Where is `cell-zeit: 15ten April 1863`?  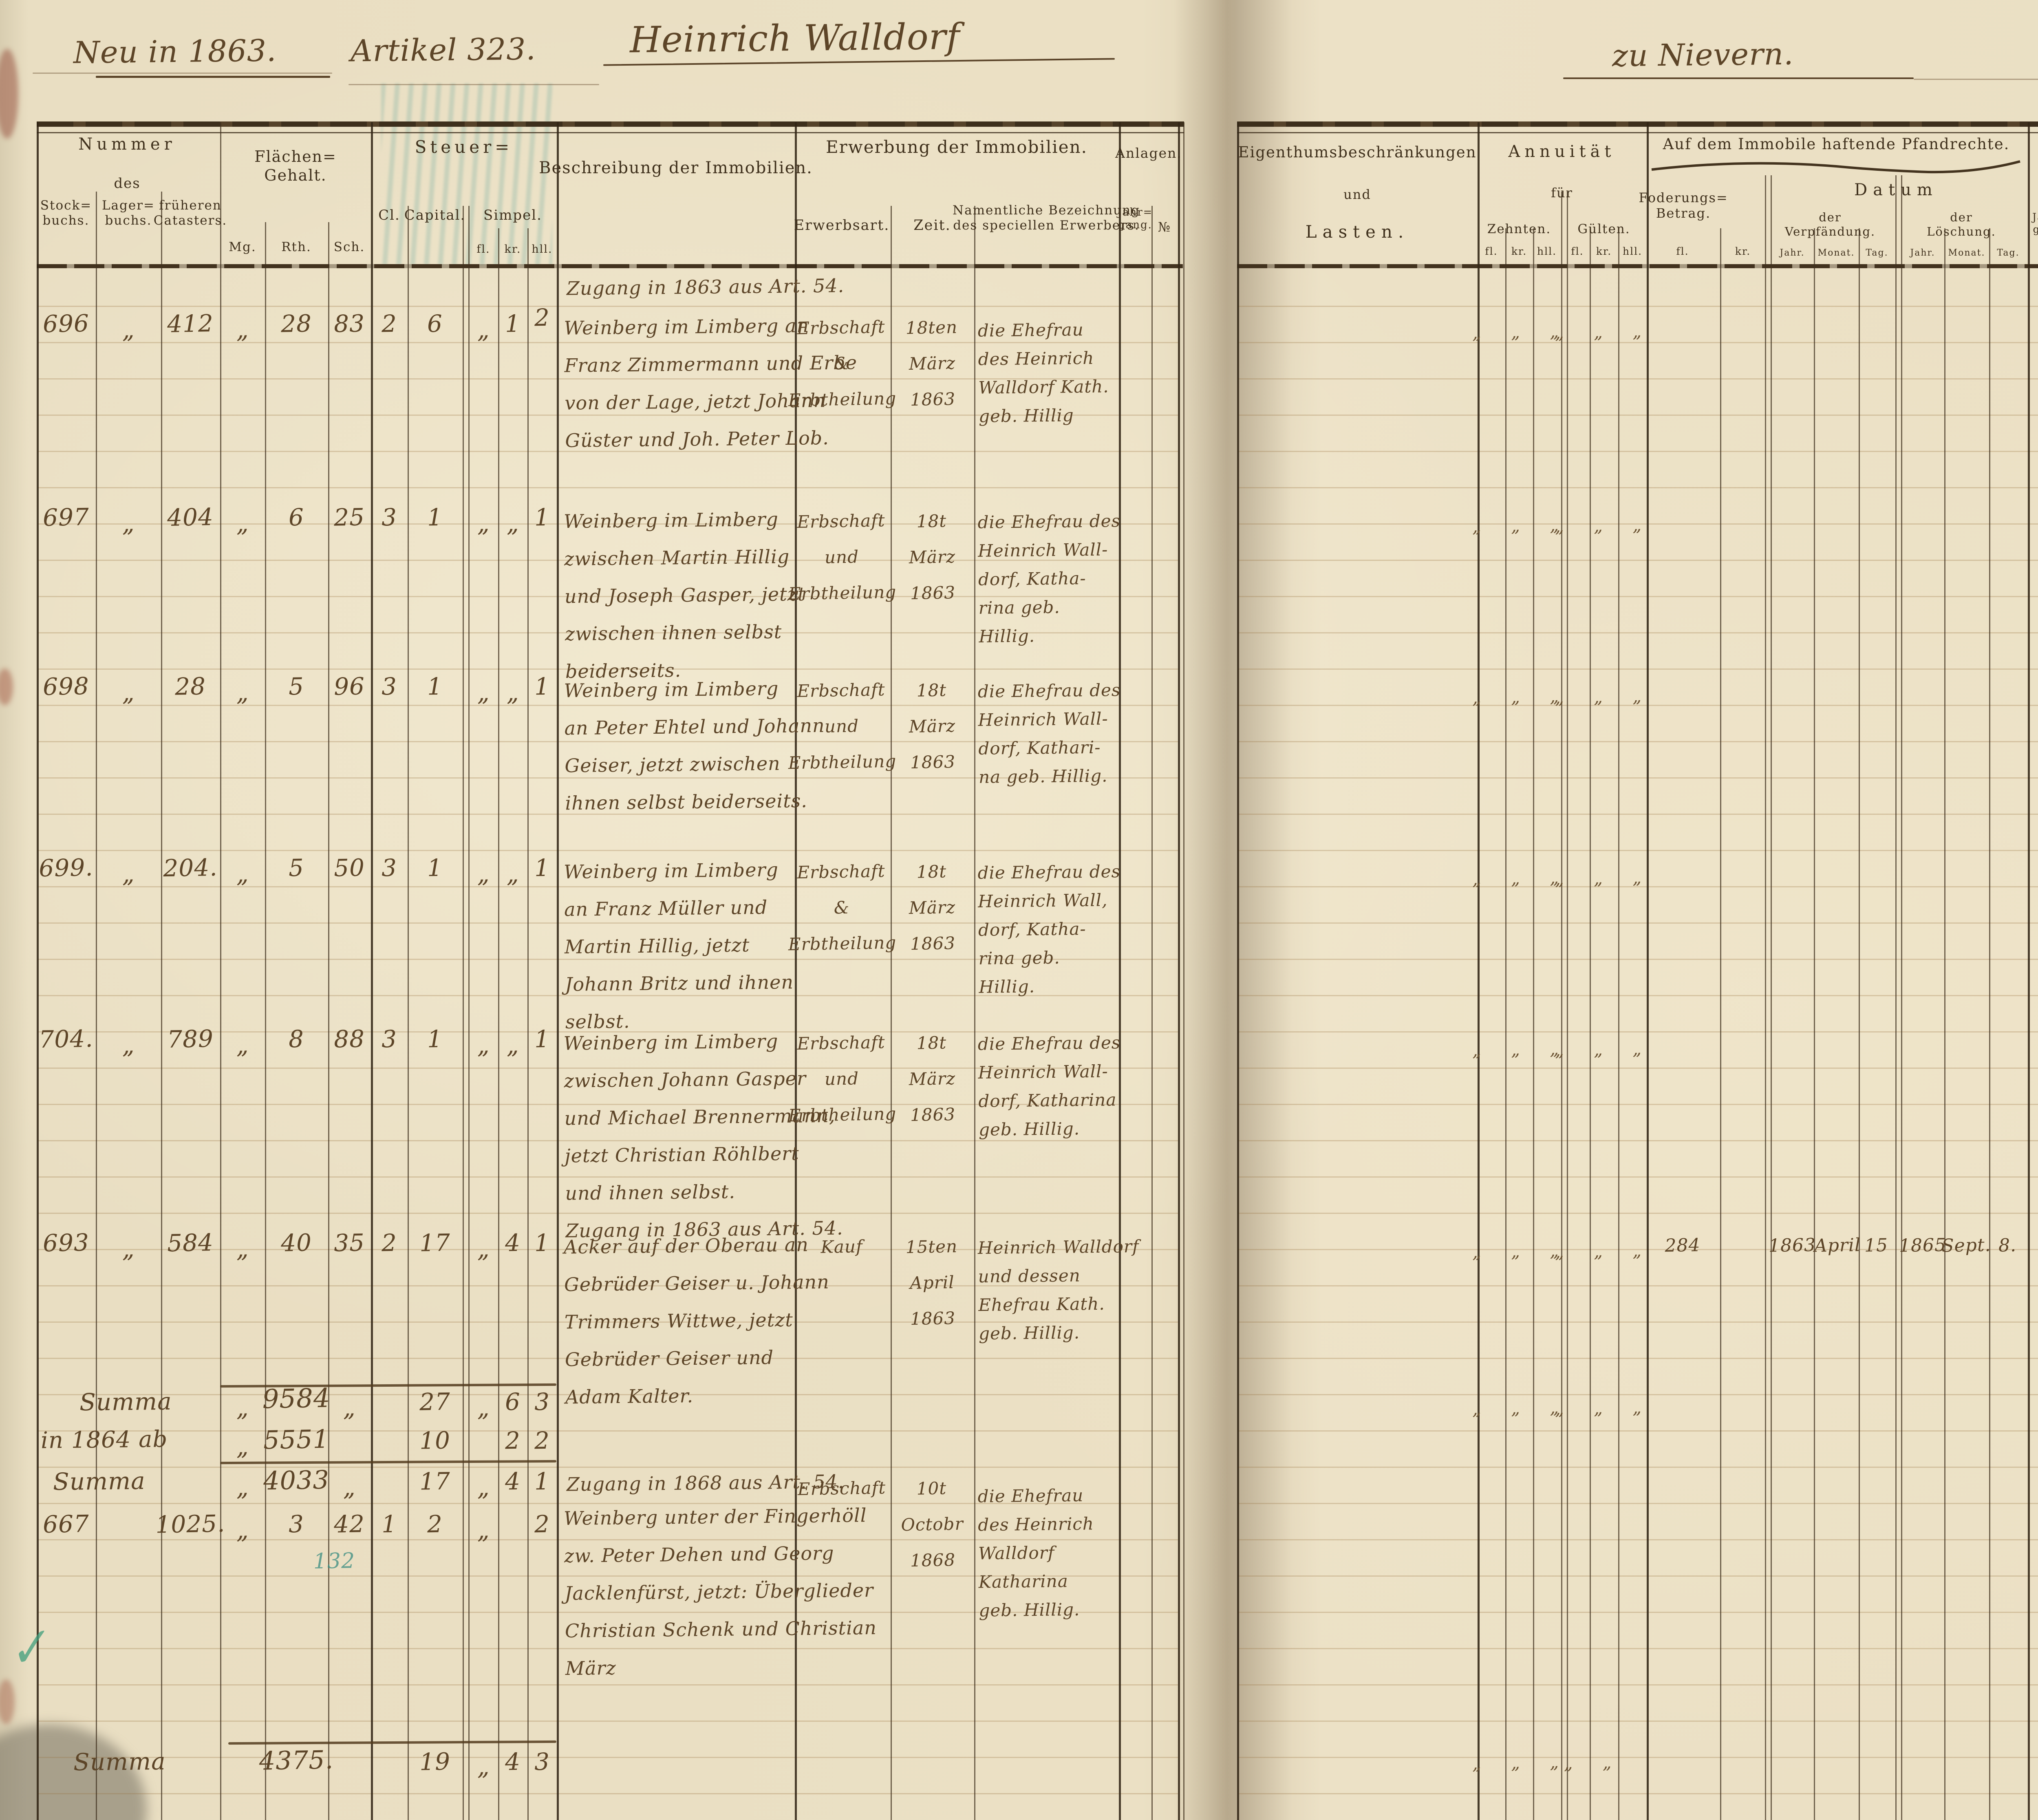
cell-zeit: 15ten April 1863 is located at coordinates (931, 1283).